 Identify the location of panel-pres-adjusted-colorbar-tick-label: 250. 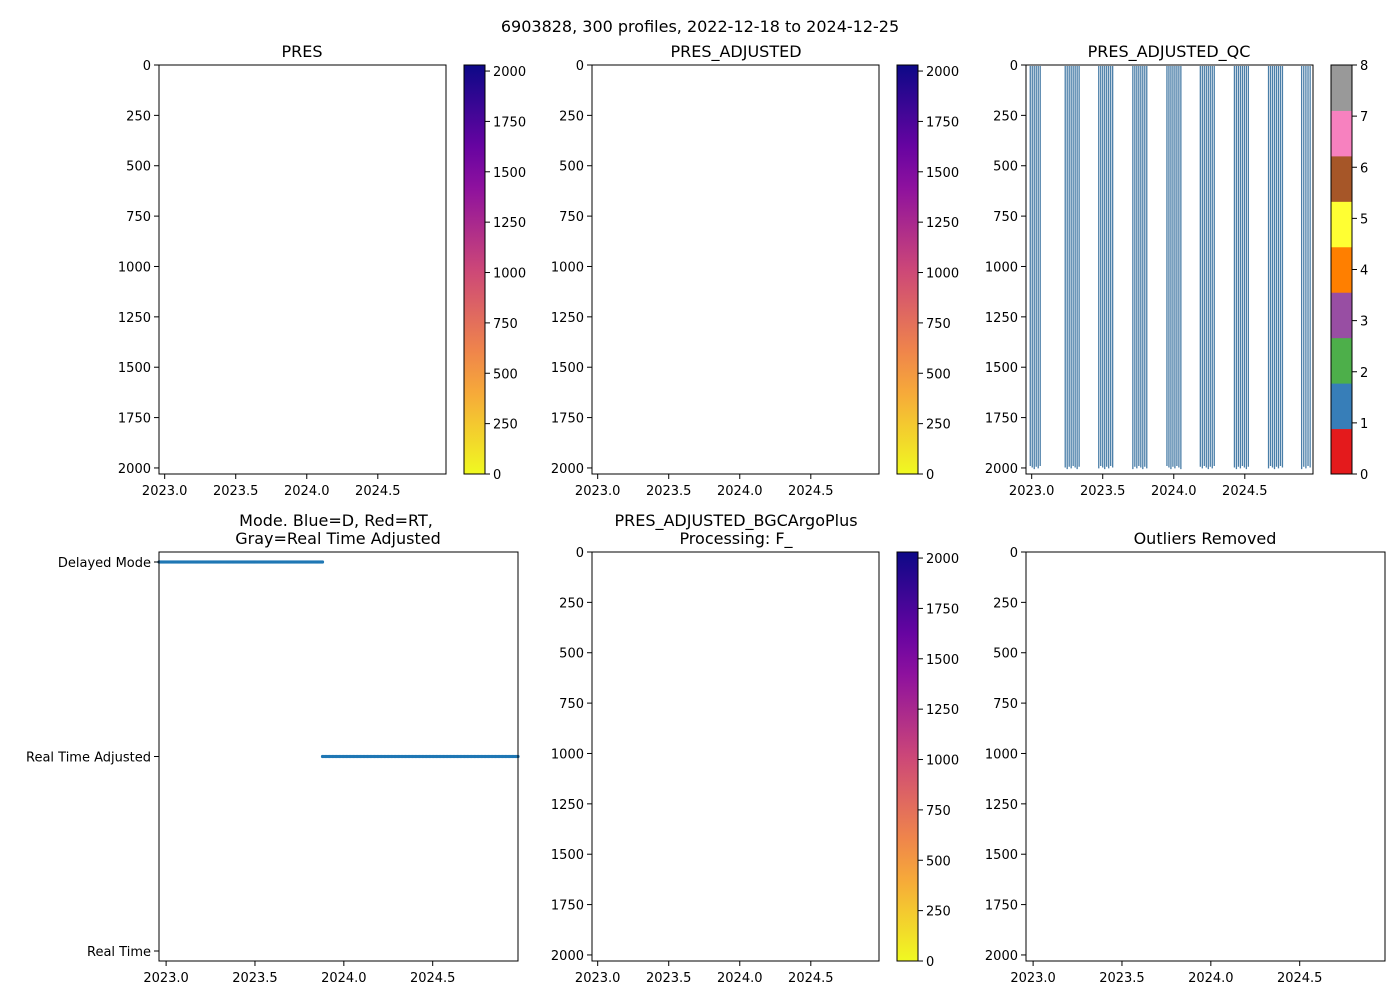
(938, 425).